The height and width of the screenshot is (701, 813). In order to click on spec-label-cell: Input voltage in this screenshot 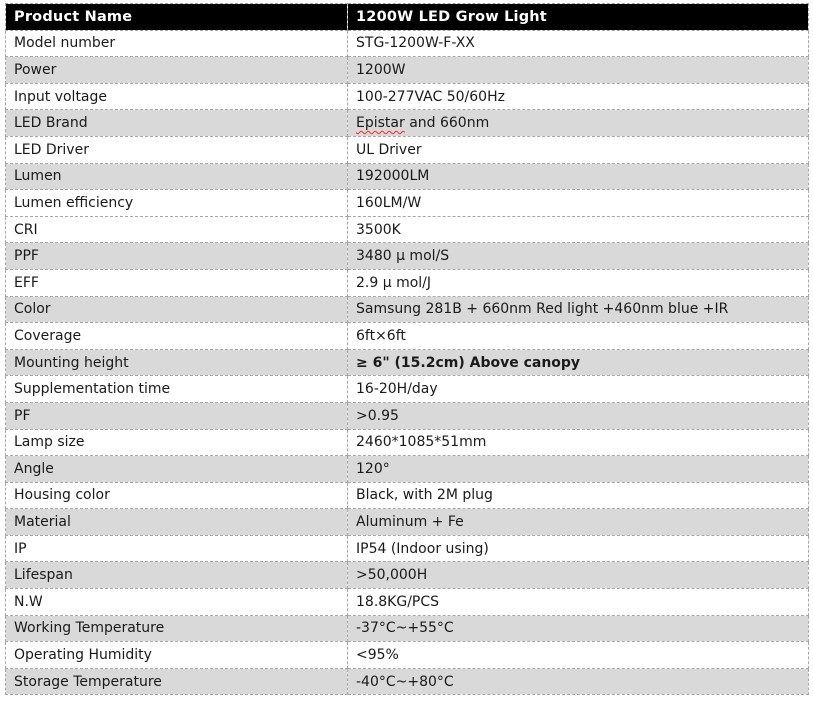, I will do `click(176, 96)`.